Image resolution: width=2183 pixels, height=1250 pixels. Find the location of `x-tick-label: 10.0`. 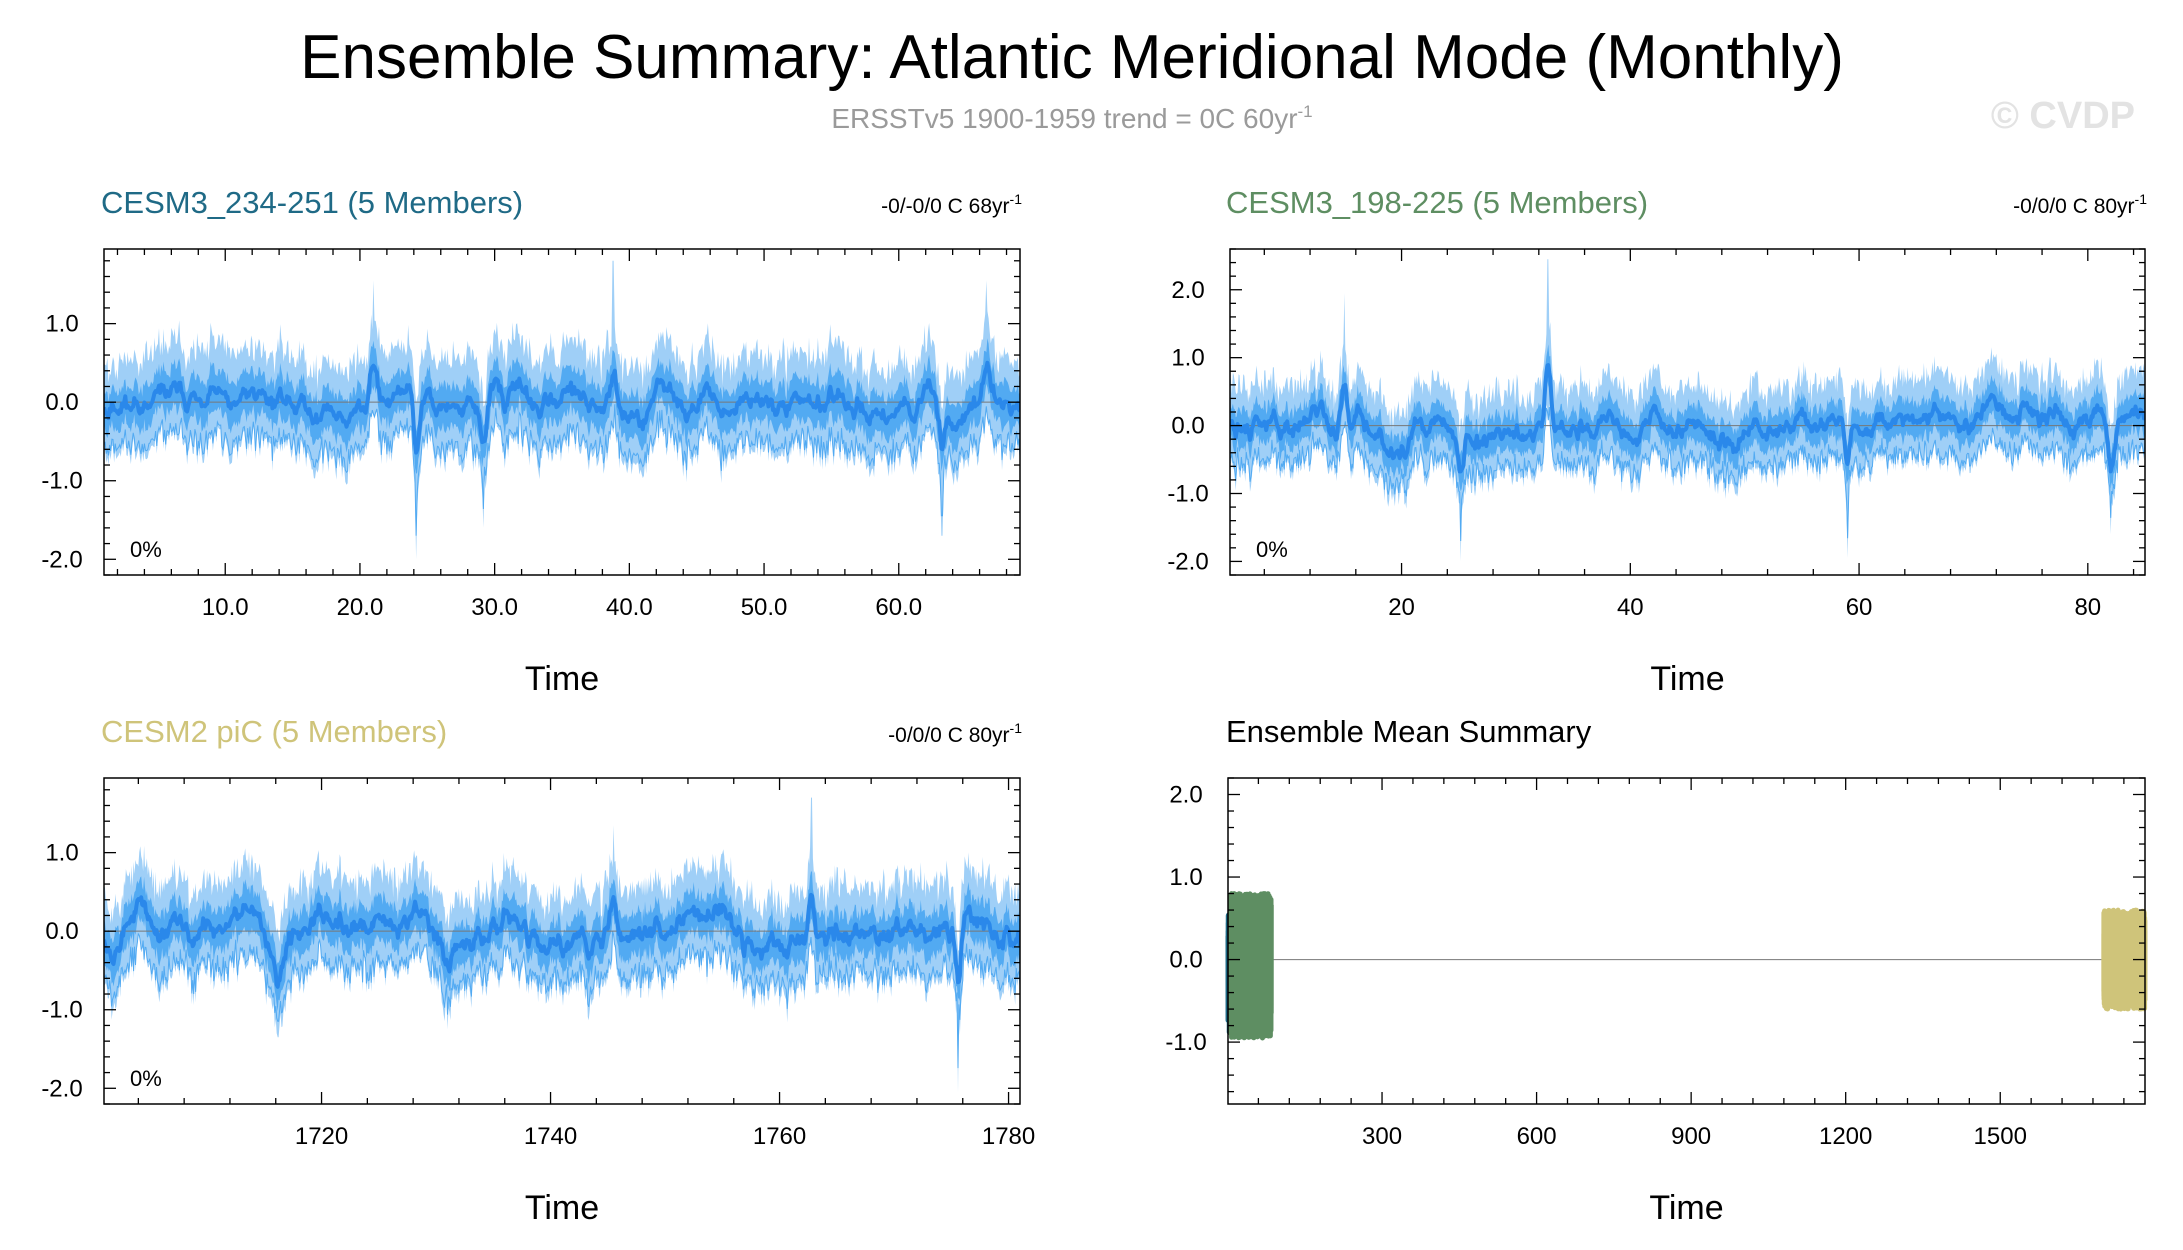

x-tick-label: 10.0 is located at coordinates (225, 607).